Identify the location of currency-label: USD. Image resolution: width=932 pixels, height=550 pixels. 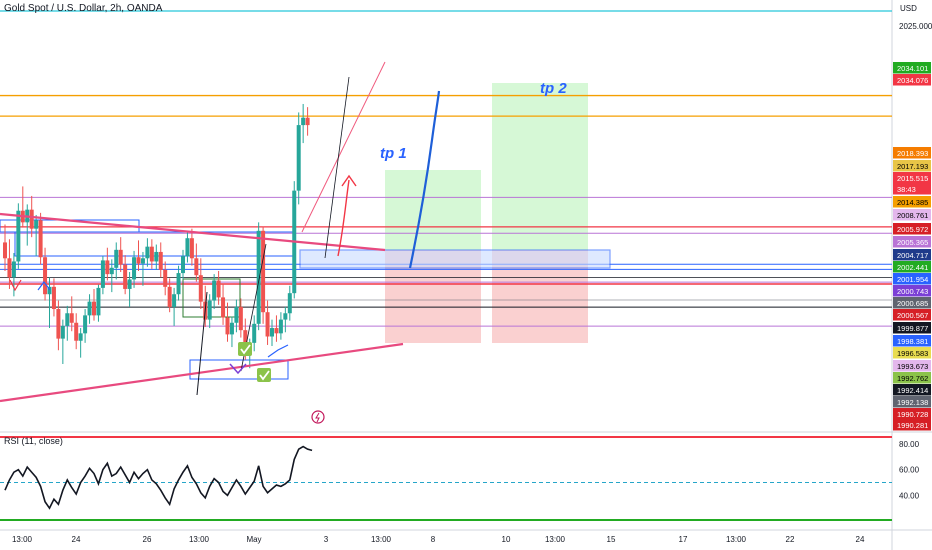
(908, 8).